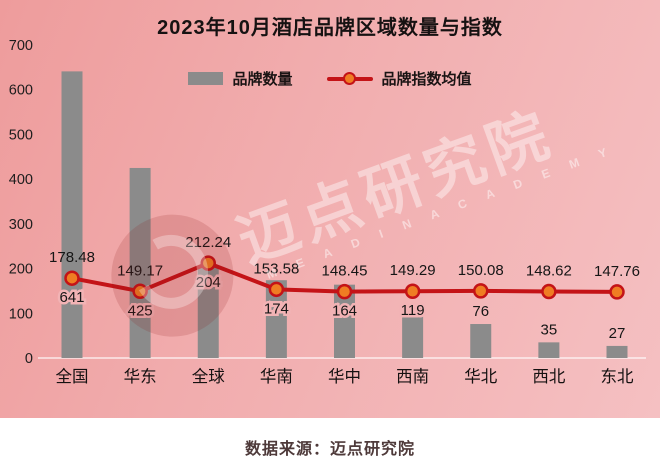 Image resolution: width=660 pixels, height=476 pixels. What do you see at coordinates (140, 310) in the screenshot?
I see `bar-value-label: 425` at bounding box center [140, 310].